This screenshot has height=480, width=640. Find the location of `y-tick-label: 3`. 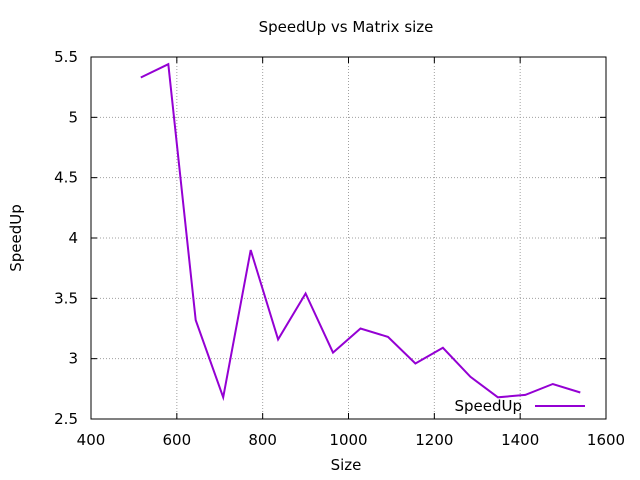

y-tick-label: 3 is located at coordinates (73, 359).